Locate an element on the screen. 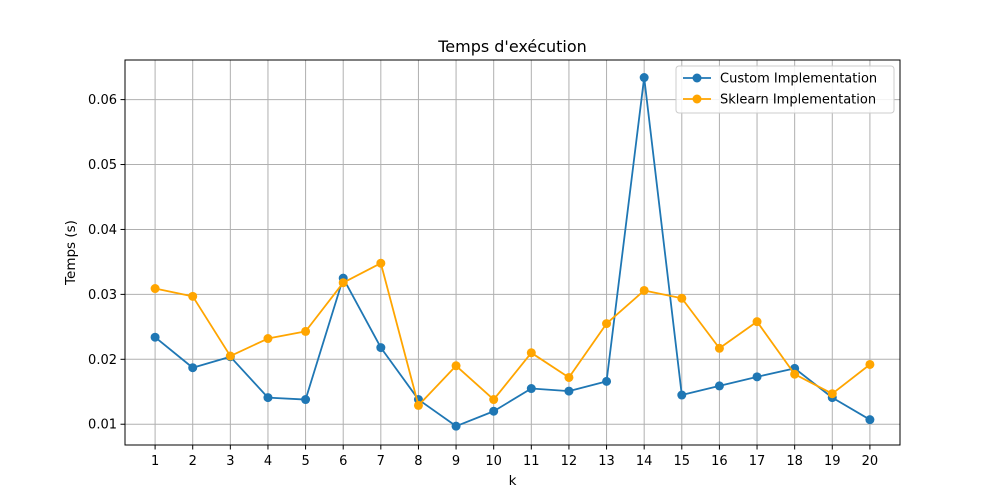 The width and height of the screenshot is (1000, 500). x-tick-label: 1 is located at coordinates (155, 461).